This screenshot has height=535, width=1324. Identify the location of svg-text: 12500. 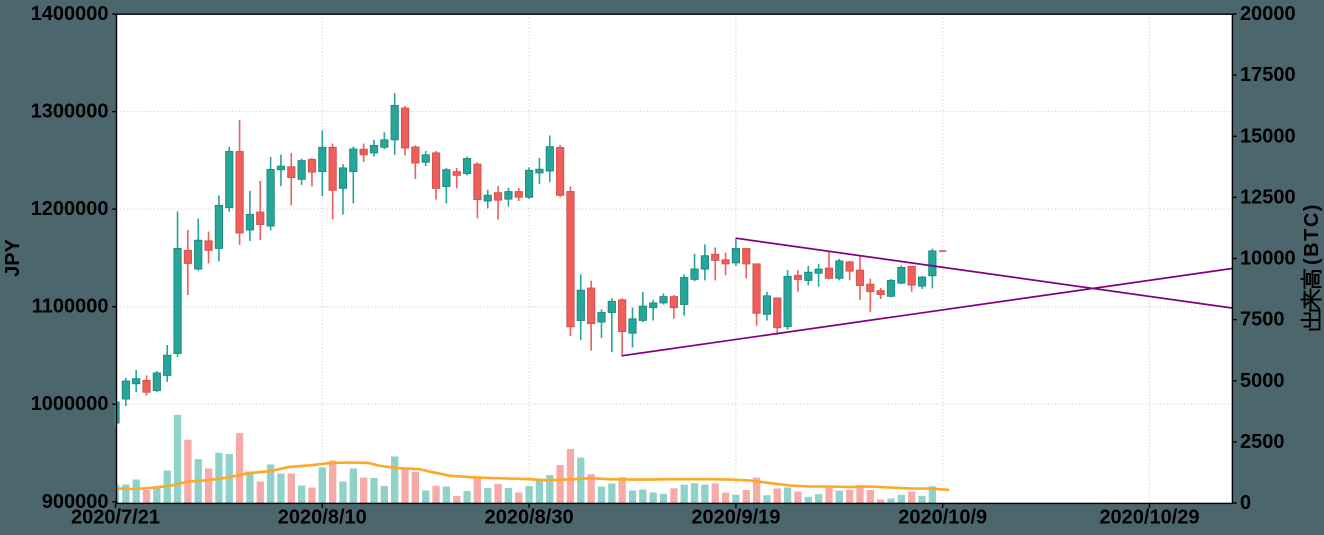
(1268, 197).